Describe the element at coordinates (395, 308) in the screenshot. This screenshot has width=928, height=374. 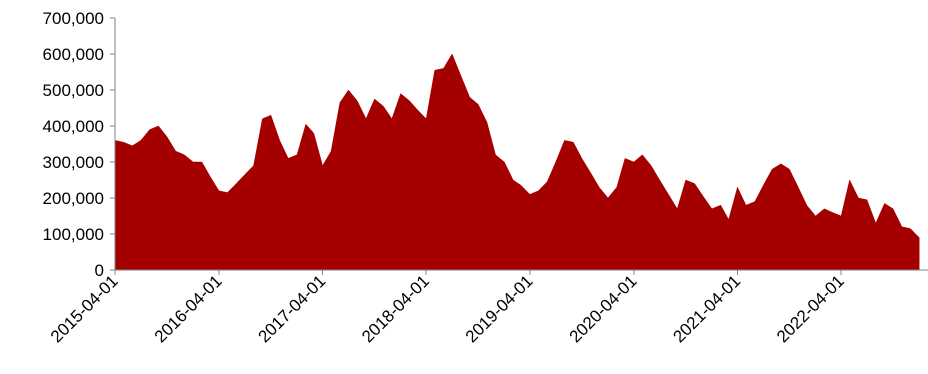
I see `x-tick-label: 2018-04-01` at that location.